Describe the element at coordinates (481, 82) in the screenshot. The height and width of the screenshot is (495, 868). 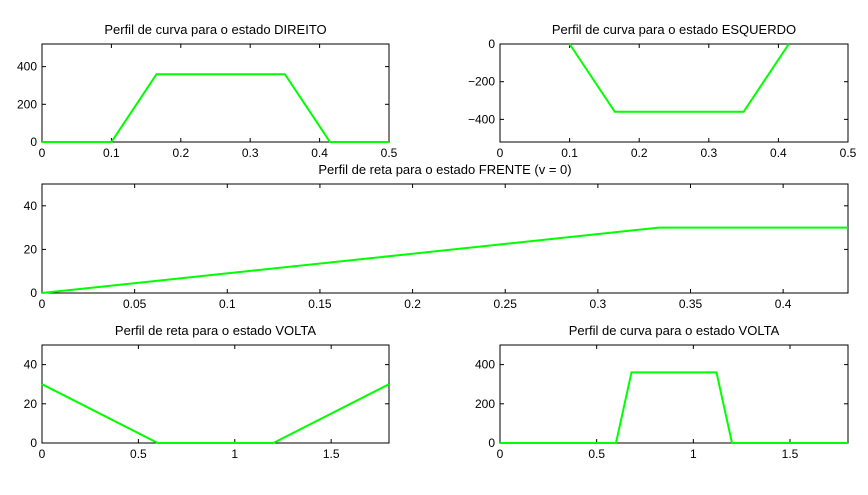
I see `y-tick-label: −200` at that location.